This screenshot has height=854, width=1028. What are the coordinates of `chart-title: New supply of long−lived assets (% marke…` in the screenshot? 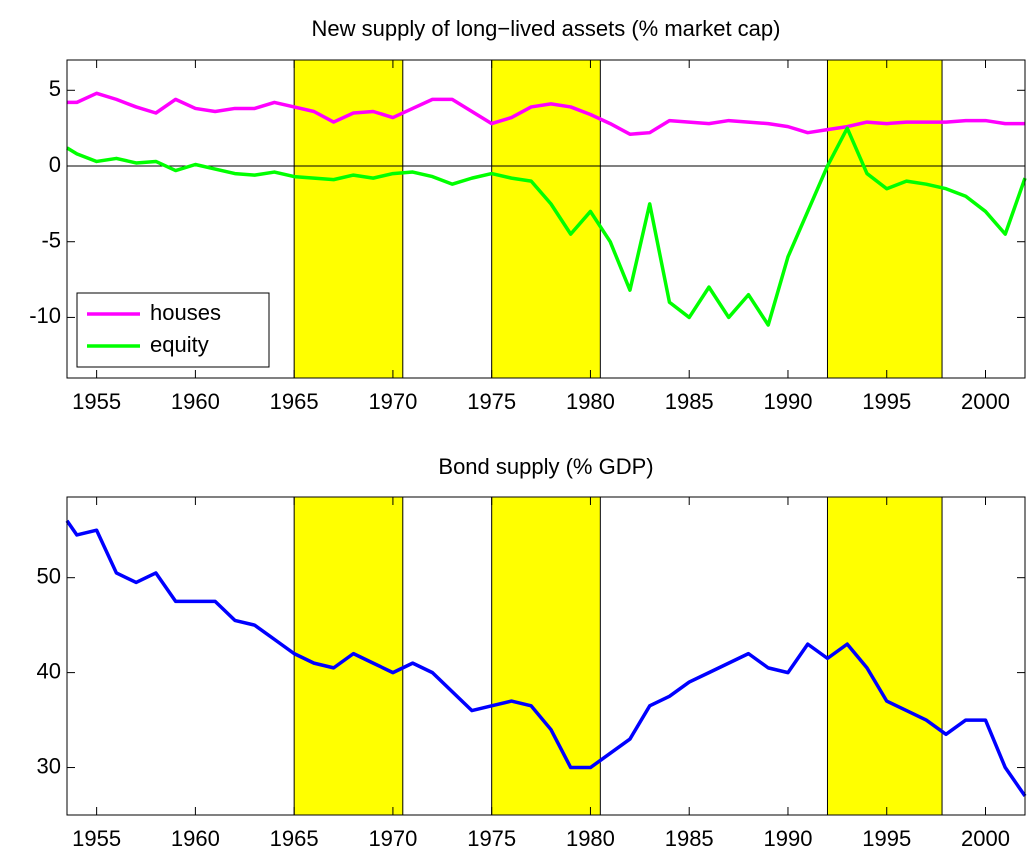 It's located at (546, 28).